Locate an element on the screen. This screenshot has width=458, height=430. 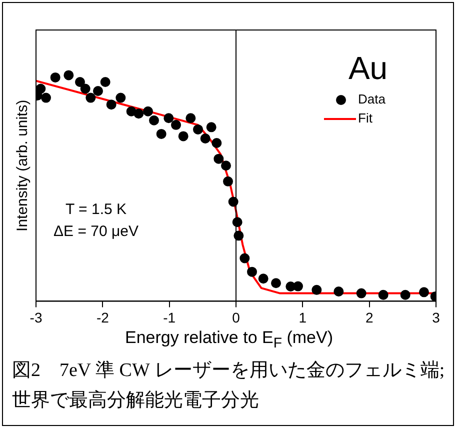
legend-label: Fit is located at coordinates (365, 118).